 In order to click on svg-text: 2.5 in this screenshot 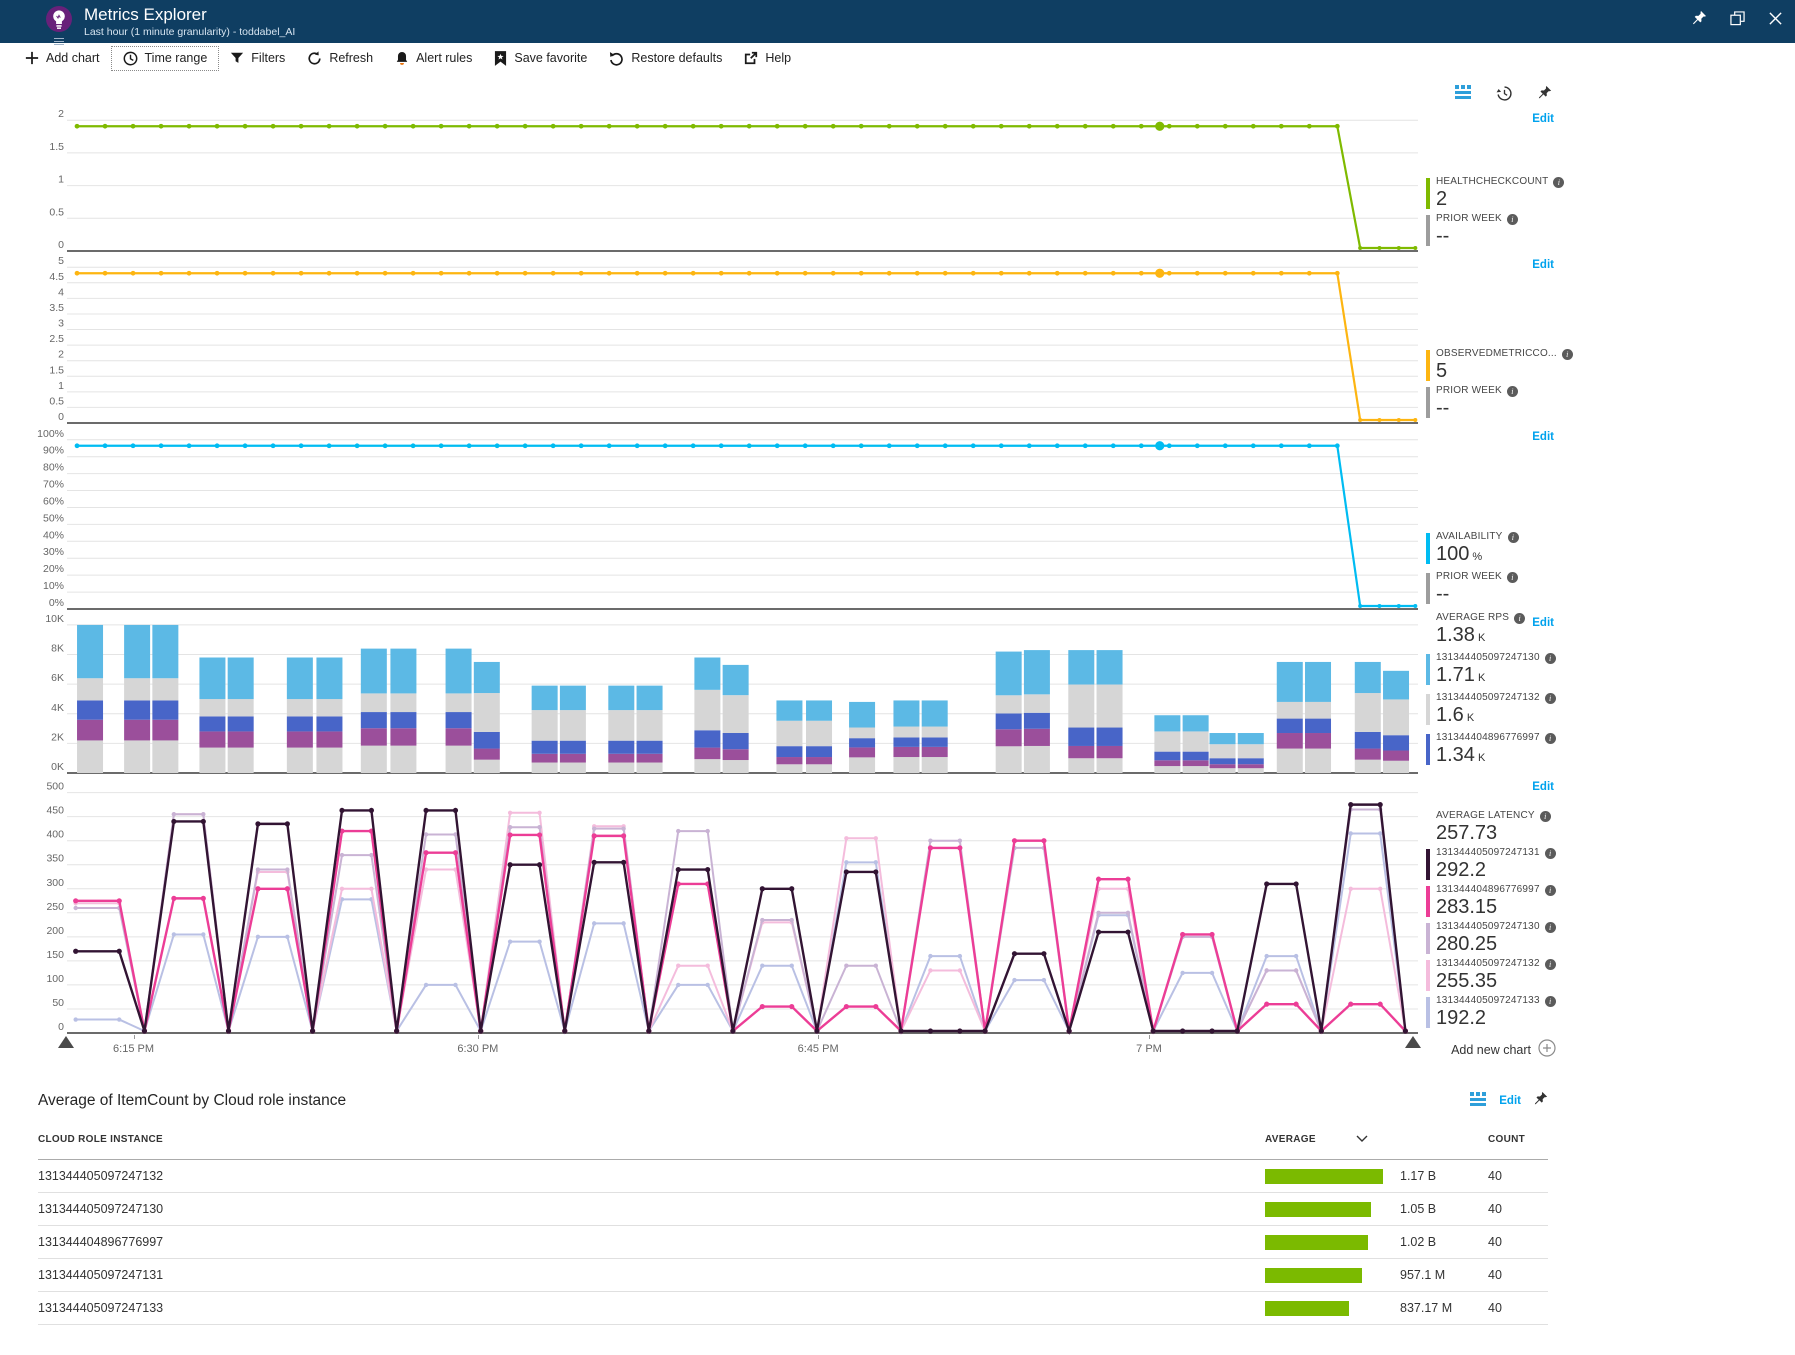, I will do `click(56, 339)`.